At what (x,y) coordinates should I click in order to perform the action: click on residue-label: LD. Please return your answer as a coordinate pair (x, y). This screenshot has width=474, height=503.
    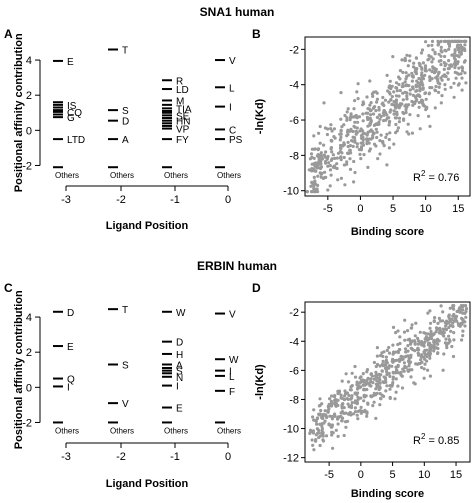
    Looking at the image, I should click on (182, 90).